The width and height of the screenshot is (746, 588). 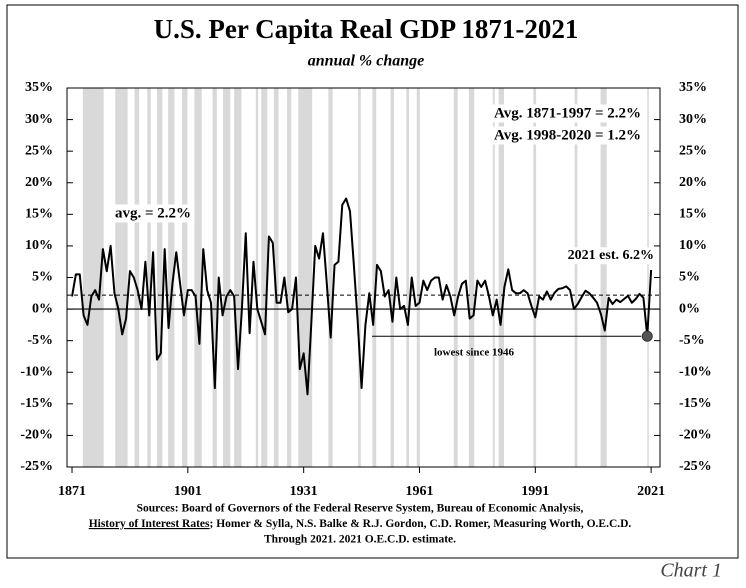 I want to click on y-tick-label: 30%, so click(x=39, y=119).